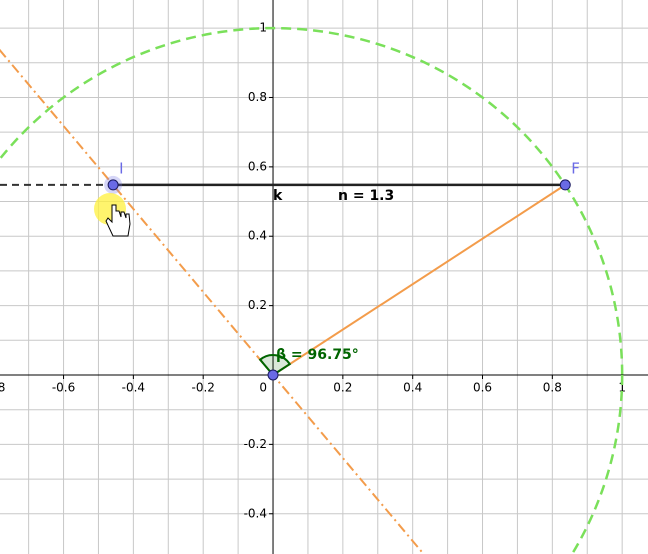  Describe the element at coordinates (342, 387) in the screenshot. I see `x-tick-label: 0.2` at that location.